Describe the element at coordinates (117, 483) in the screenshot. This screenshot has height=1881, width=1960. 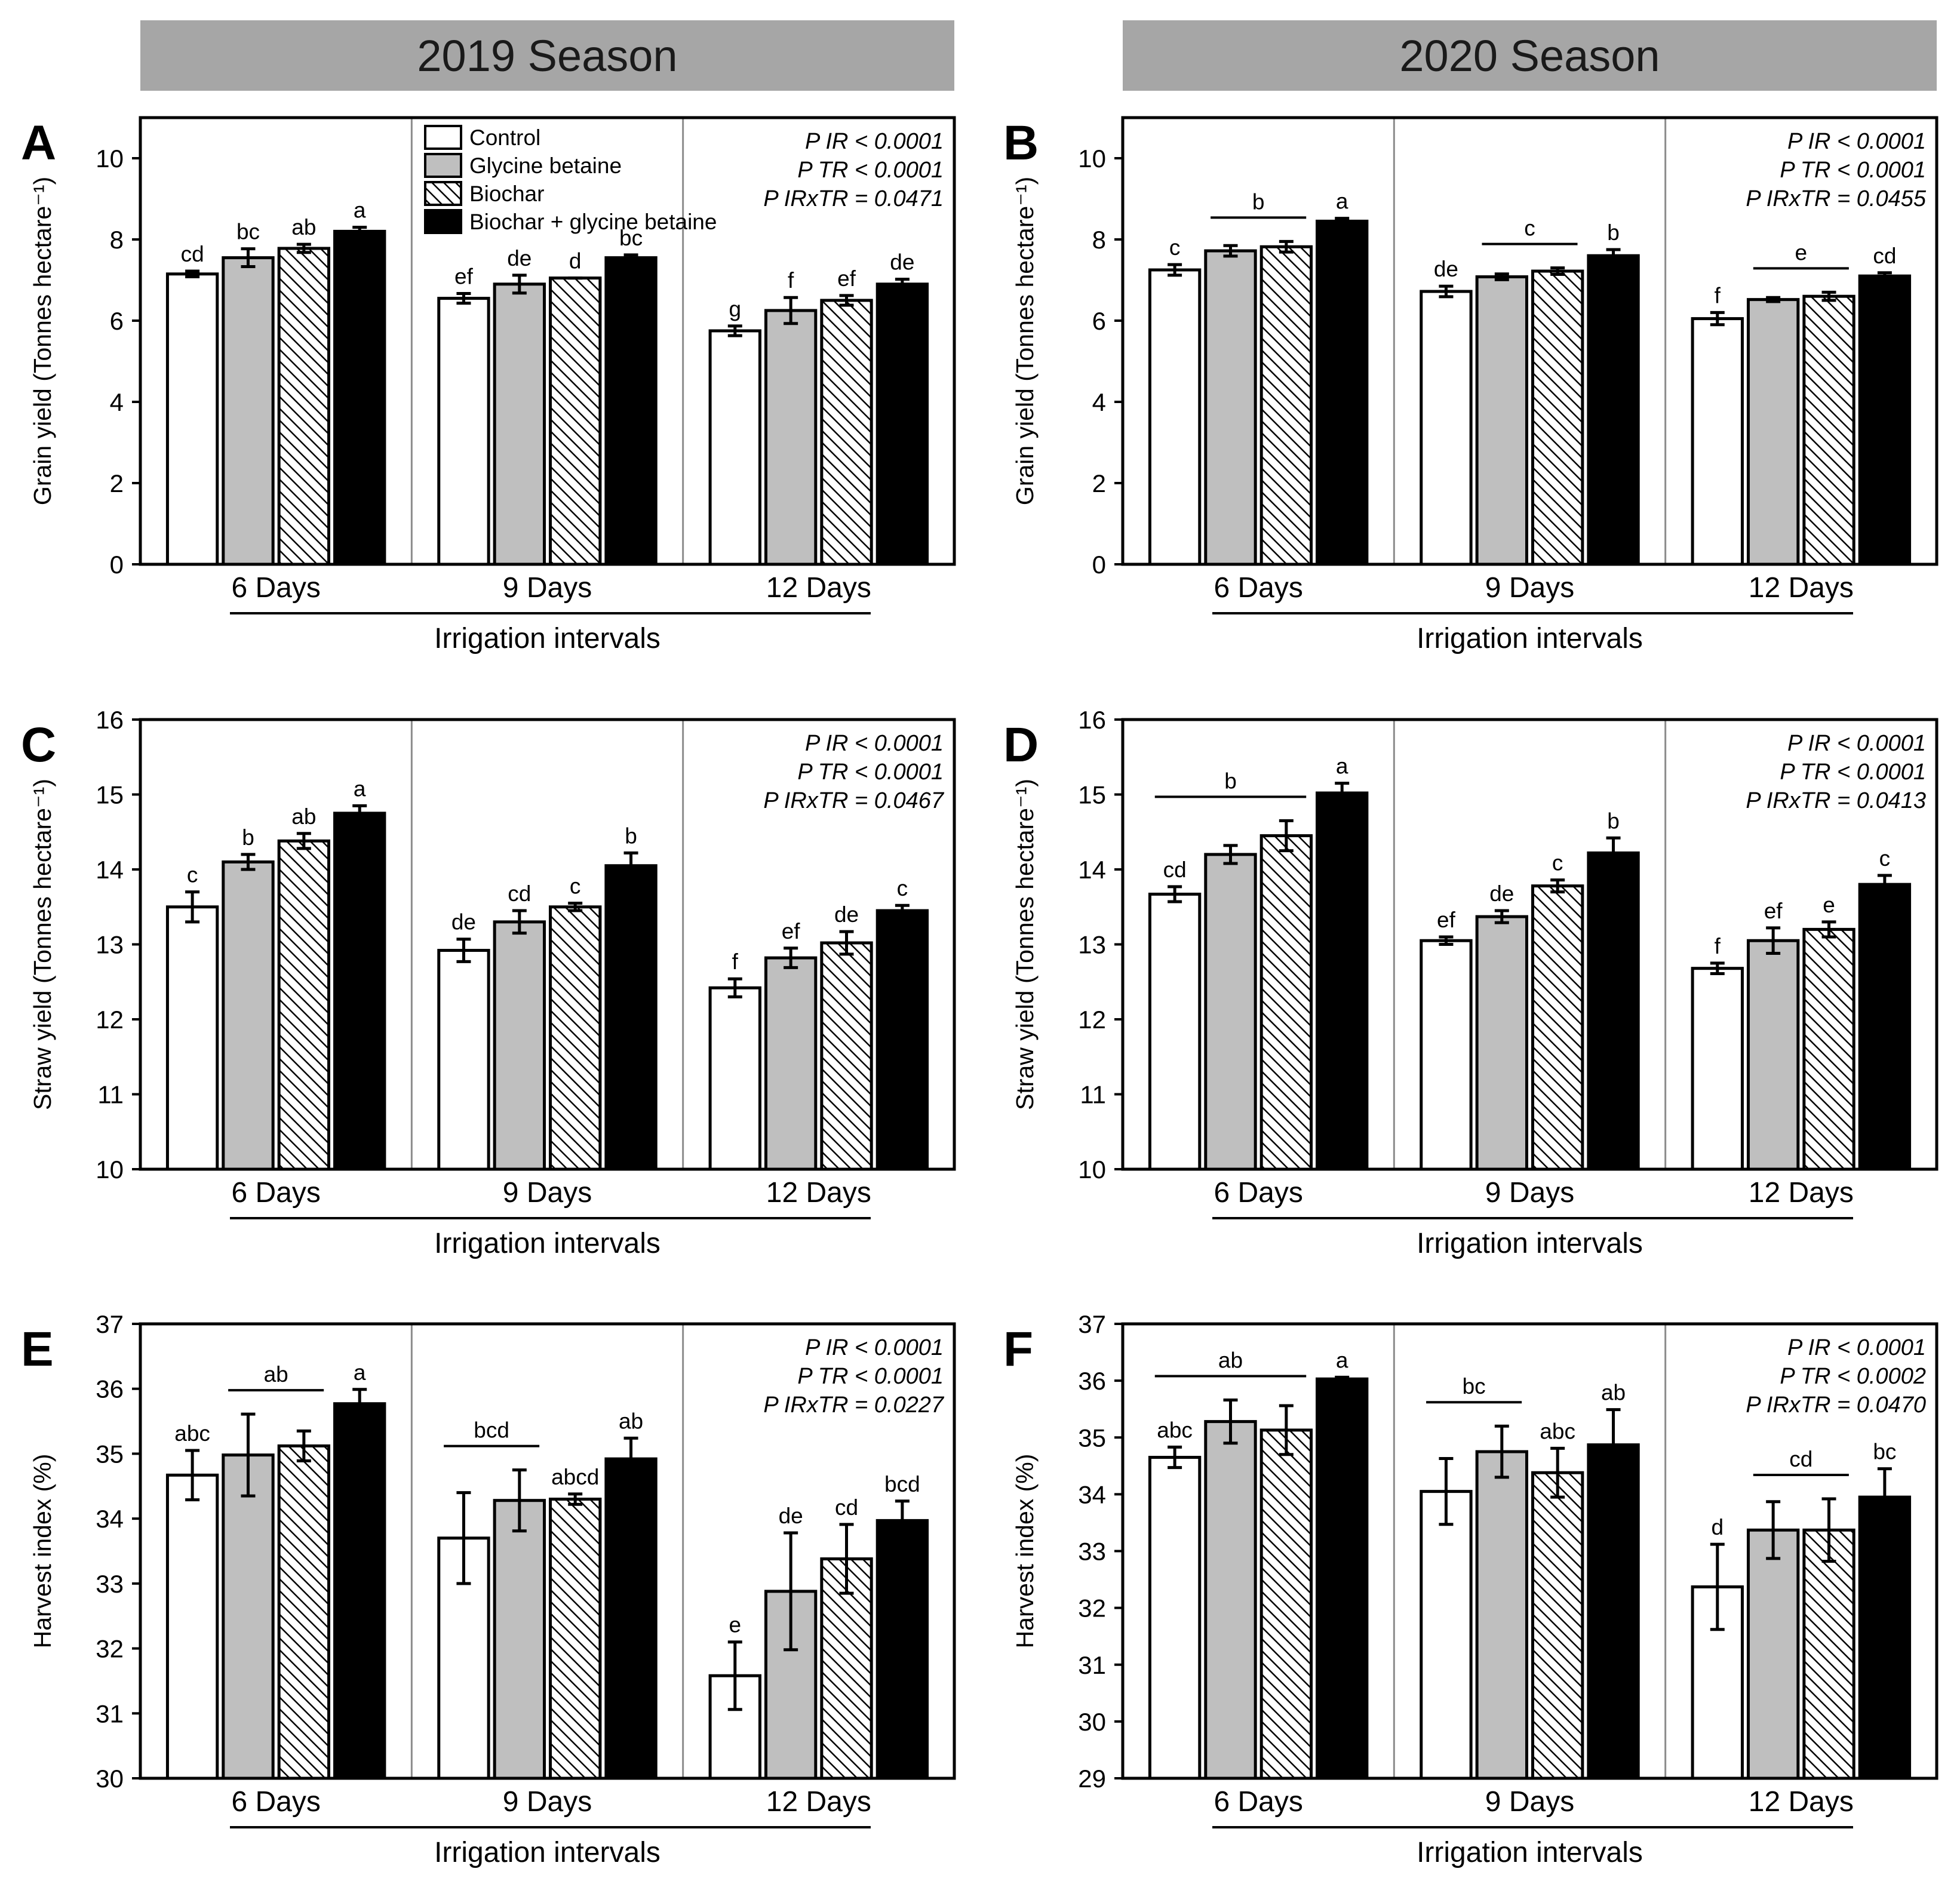
I see `y-tick-label: 2` at that location.